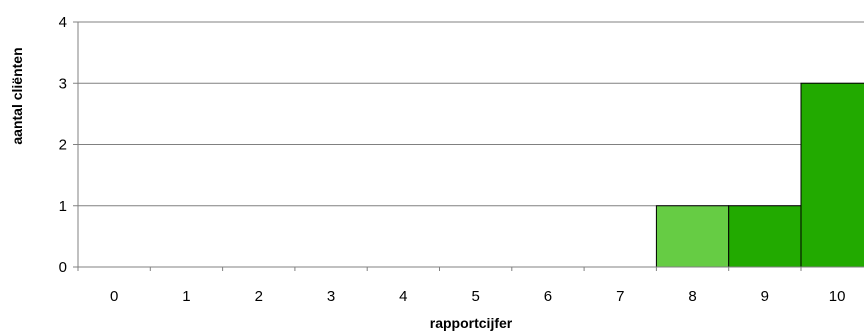 The height and width of the screenshot is (331, 864). Describe the element at coordinates (114, 296) in the screenshot. I see `x-tick-label: 0` at that location.